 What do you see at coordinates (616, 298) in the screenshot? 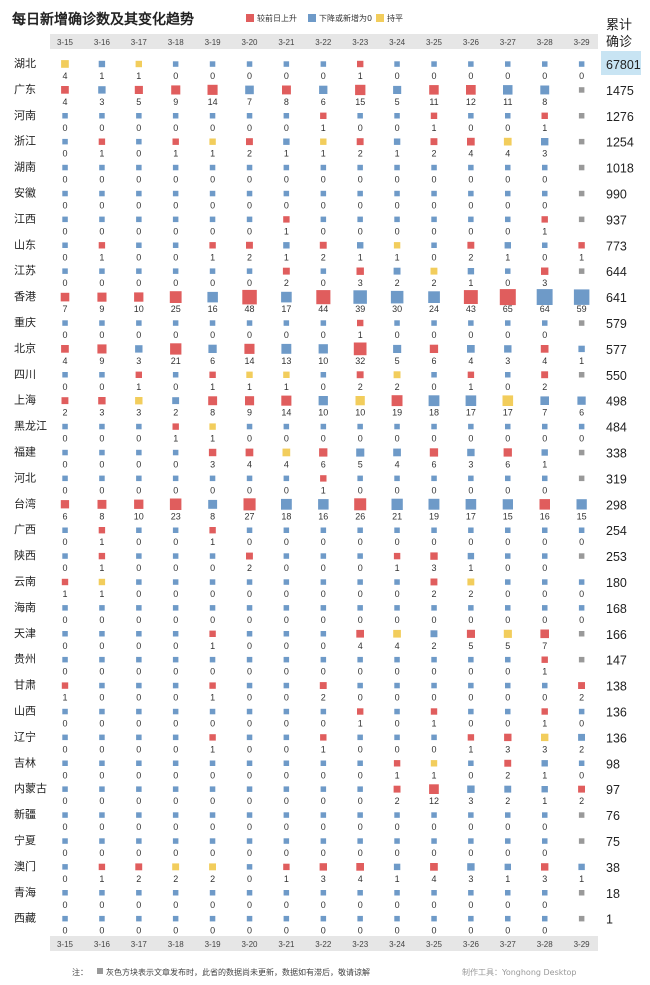
I see `province-total: 641` at bounding box center [616, 298].